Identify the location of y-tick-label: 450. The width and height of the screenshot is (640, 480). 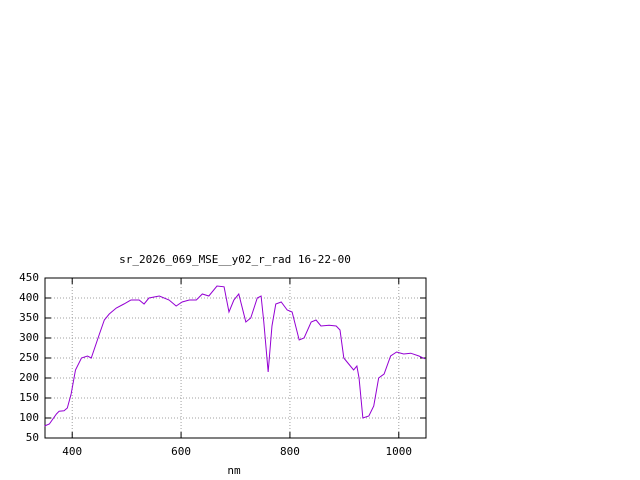
(29, 277).